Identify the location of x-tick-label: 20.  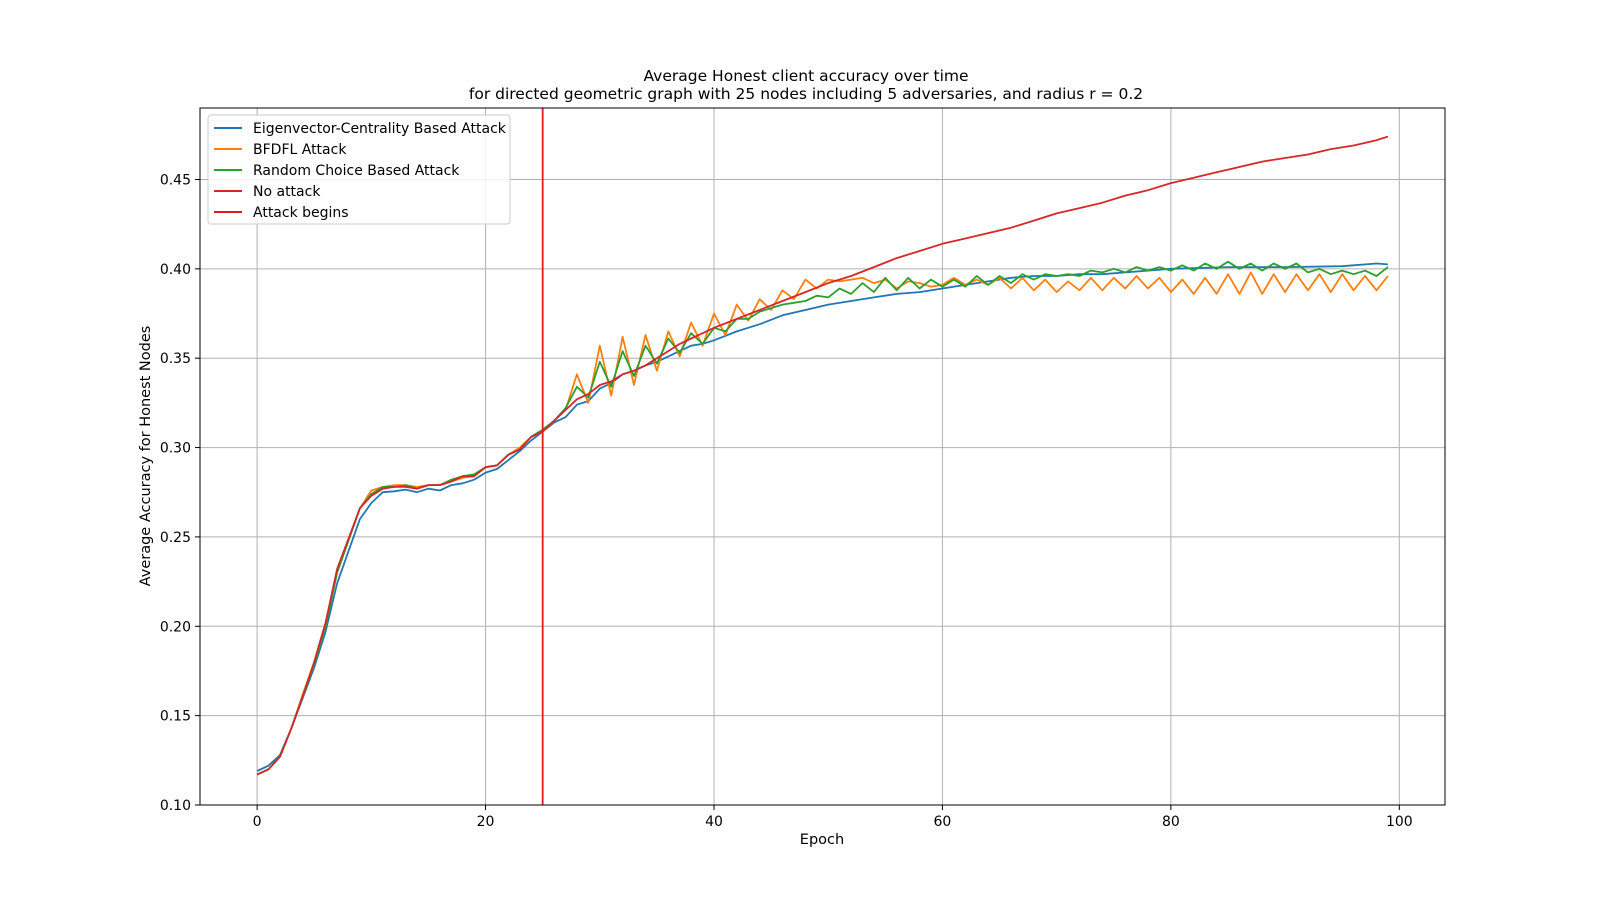
(486, 822).